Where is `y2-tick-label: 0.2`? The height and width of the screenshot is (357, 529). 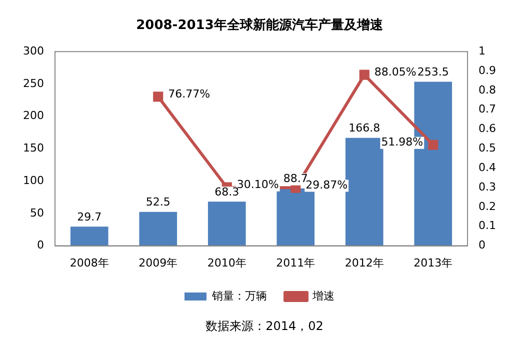 y2-tick-label: 0.2 is located at coordinates (487, 206).